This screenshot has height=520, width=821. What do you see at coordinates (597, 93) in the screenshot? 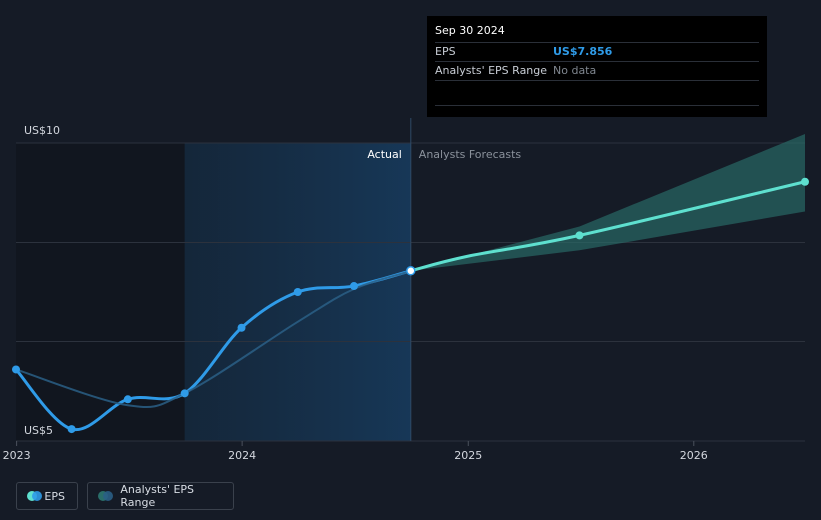
I see `tooltip-spacer` at bounding box center [597, 93].